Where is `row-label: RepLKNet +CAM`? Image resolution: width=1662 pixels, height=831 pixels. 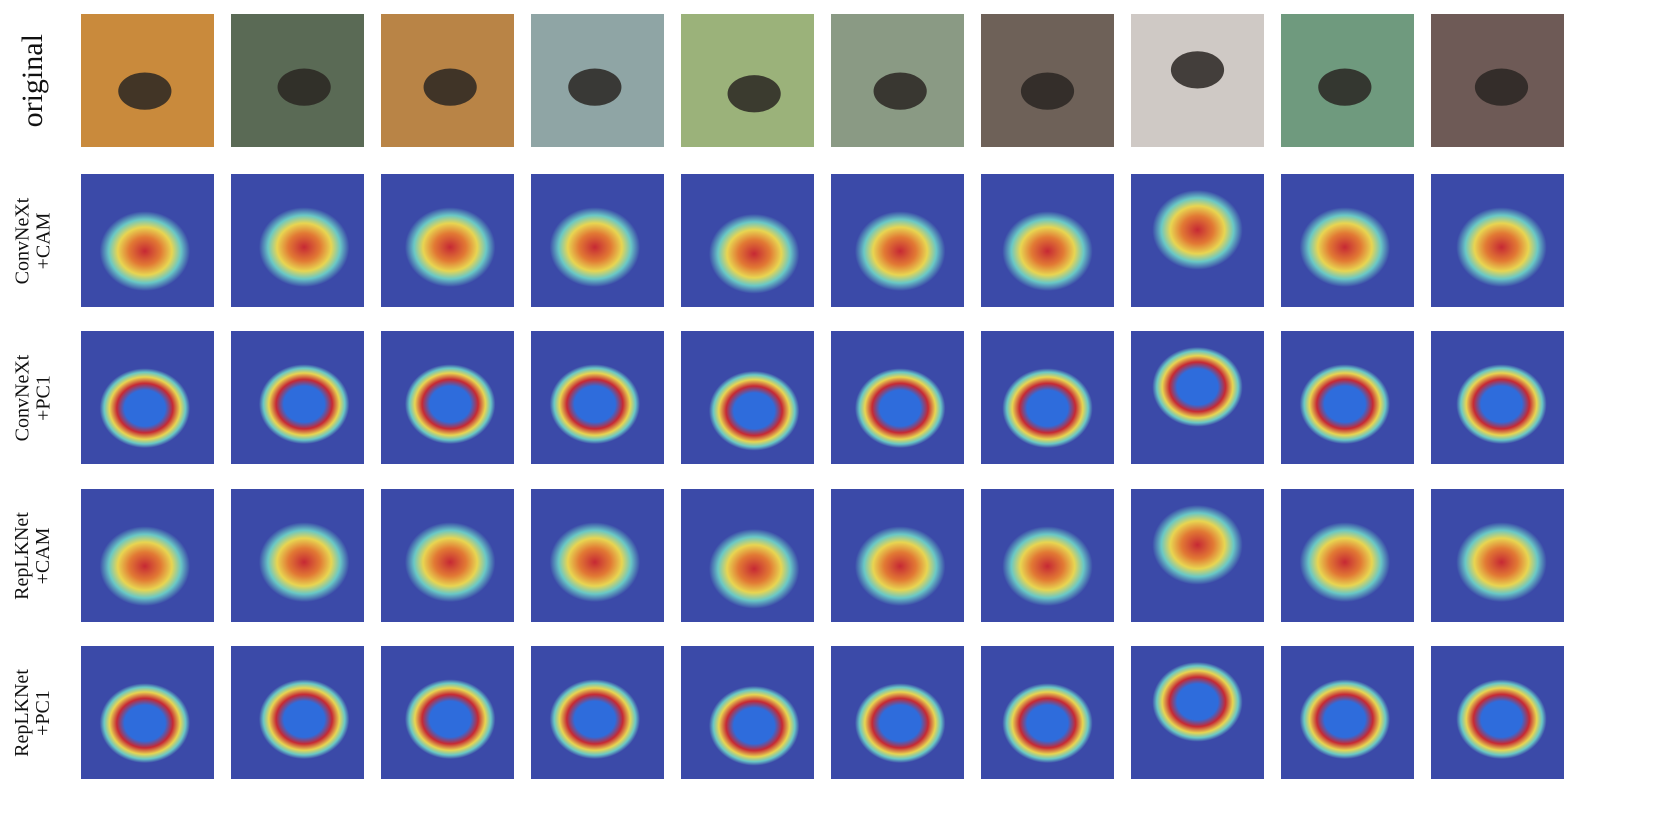
row-label: RepLKNet +CAM is located at coordinates (33, 555).